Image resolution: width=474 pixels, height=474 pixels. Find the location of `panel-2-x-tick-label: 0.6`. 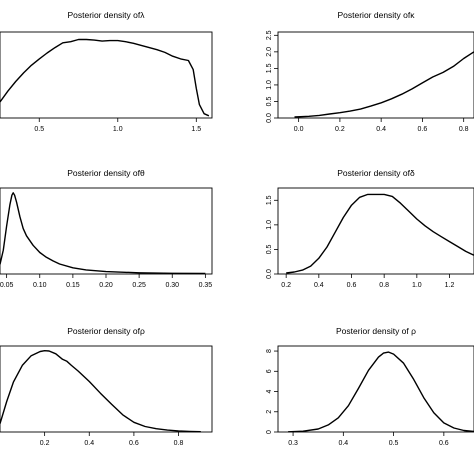

panel-2-x-tick-label: 0.6 is located at coordinates (423, 129).